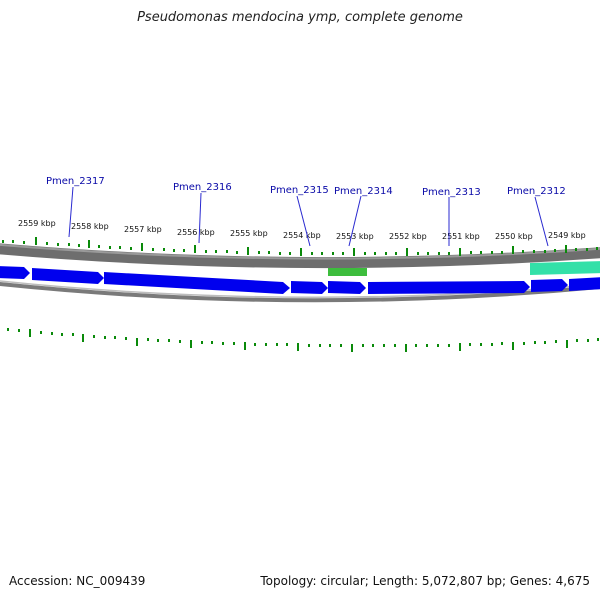  I want to click on upper-ticks, so click(300, 246).